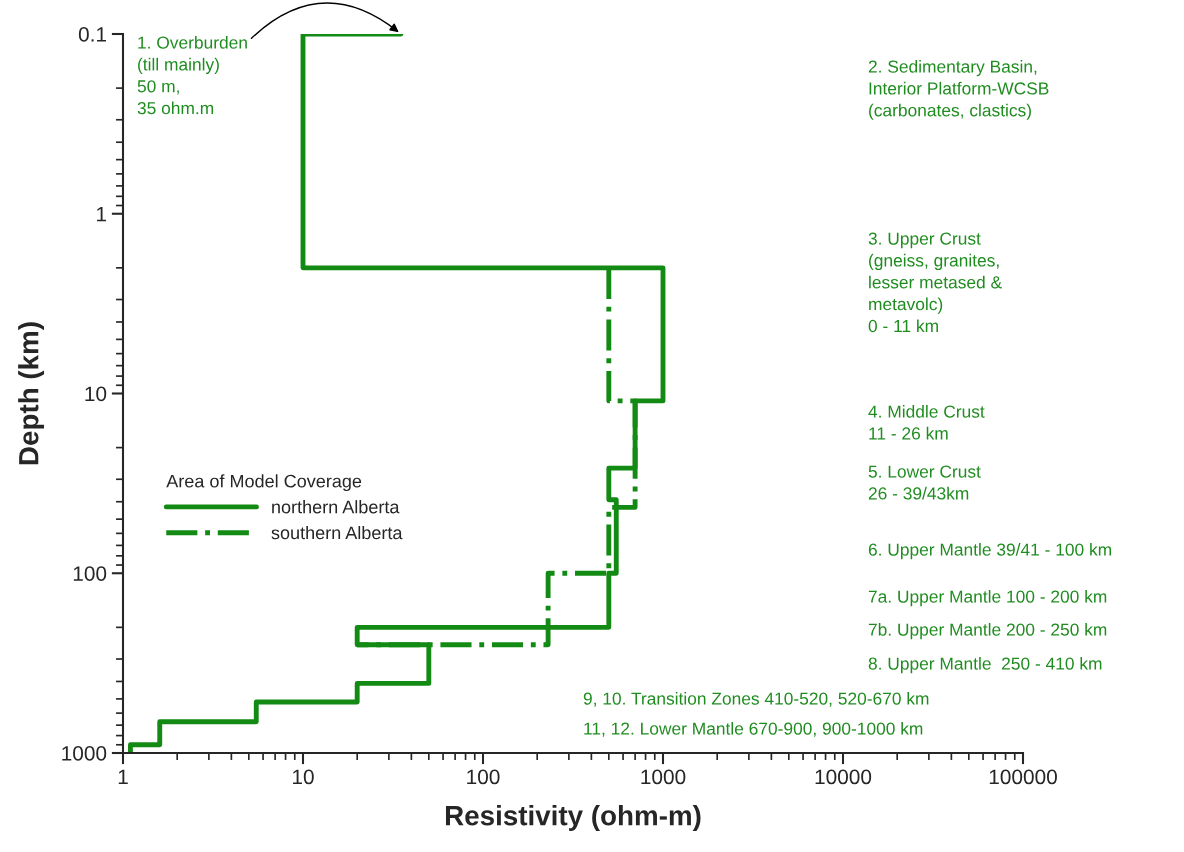 The height and width of the screenshot is (852, 1184). Describe the element at coordinates (90, 573) in the screenshot. I see `y-tick-label: 100` at that location.